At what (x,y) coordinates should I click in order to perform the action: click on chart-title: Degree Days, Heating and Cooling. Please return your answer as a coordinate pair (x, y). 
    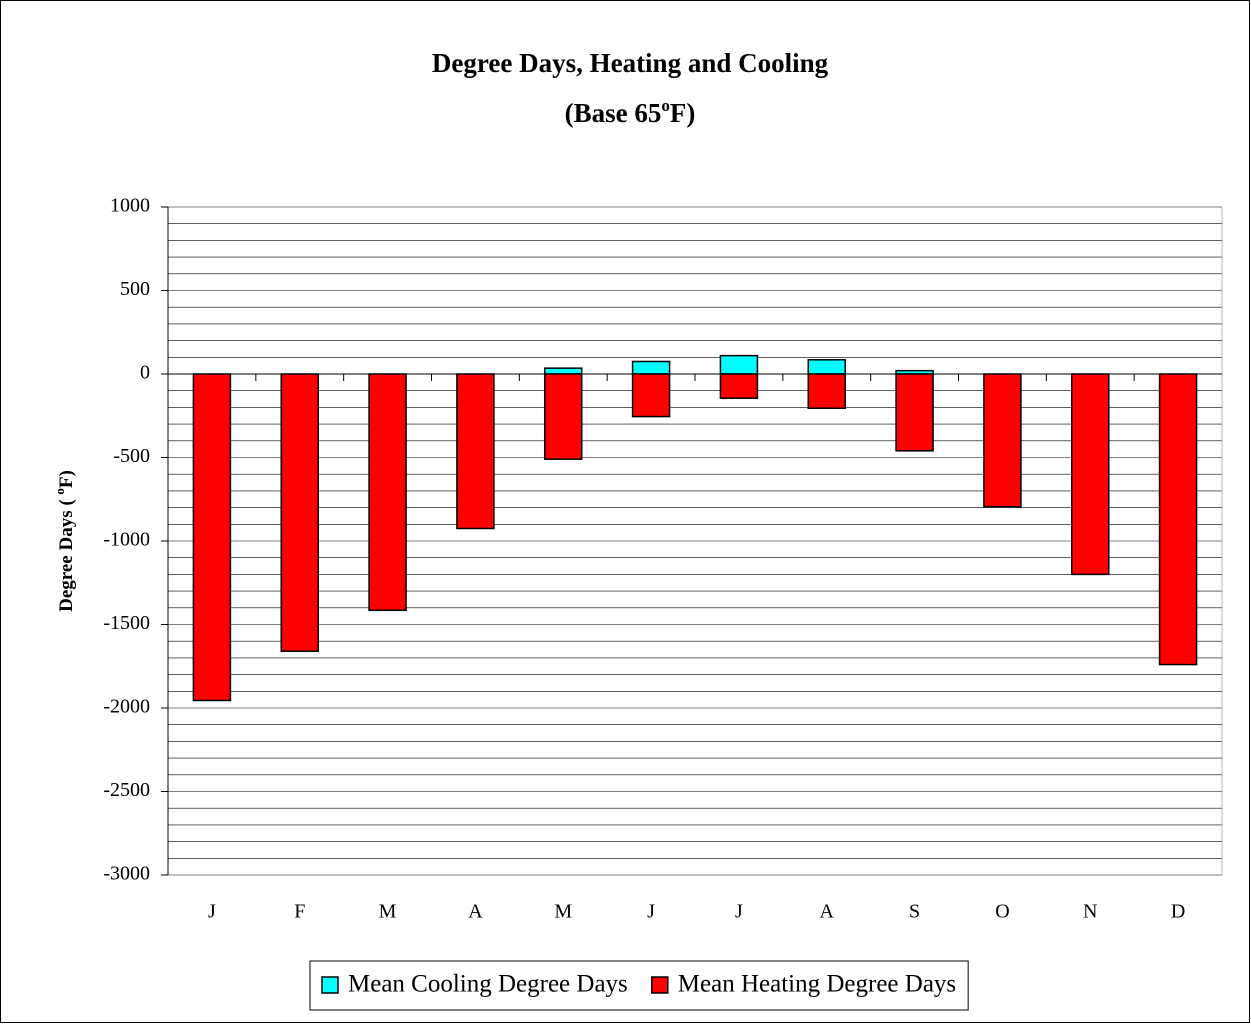
    Looking at the image, I should click on (630, 63).